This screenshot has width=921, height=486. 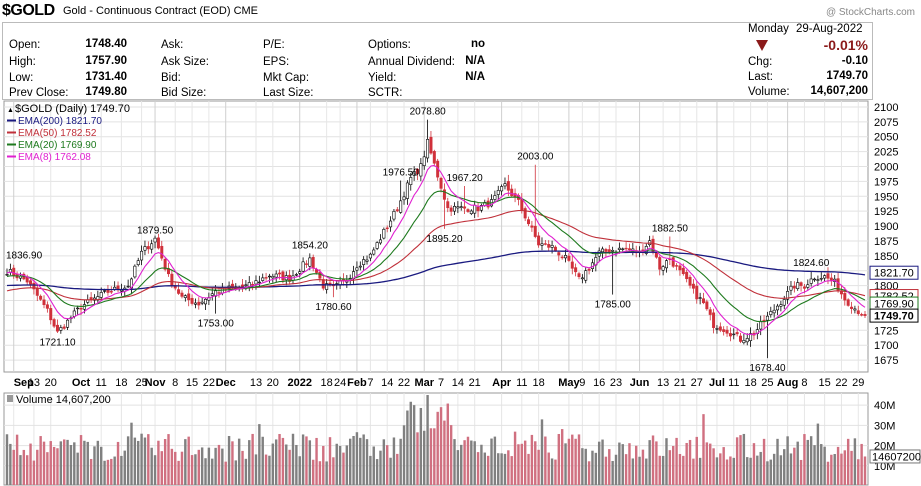 I want to click on low-value: 1731.40, so click(x=106, y=77).